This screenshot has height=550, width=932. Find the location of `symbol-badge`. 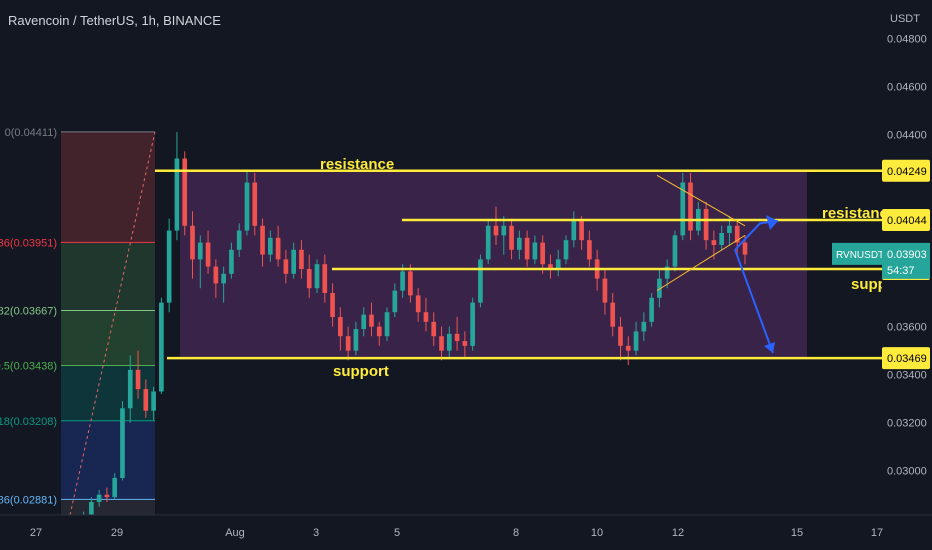

symbol-badge is located at coordinates (857, 253).